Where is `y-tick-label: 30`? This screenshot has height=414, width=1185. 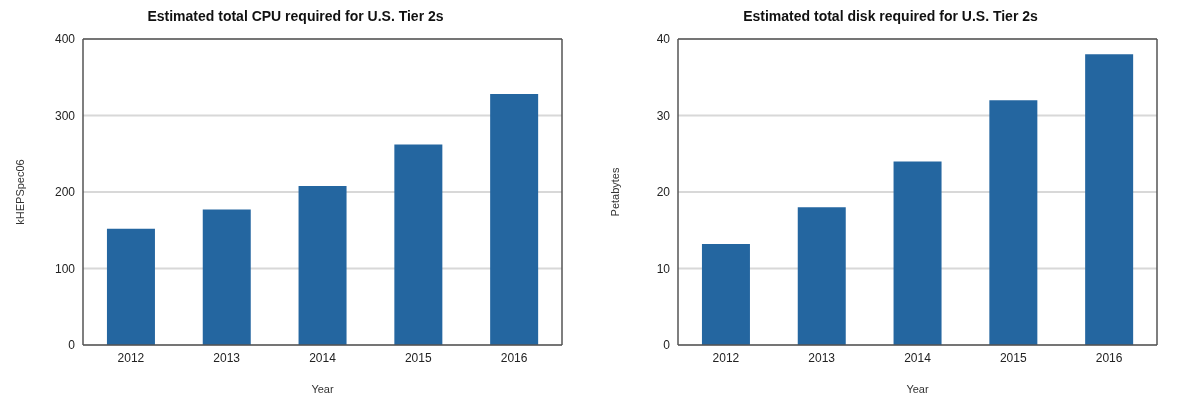
y-tick-label: 30 is located at coordinates (663, 115).